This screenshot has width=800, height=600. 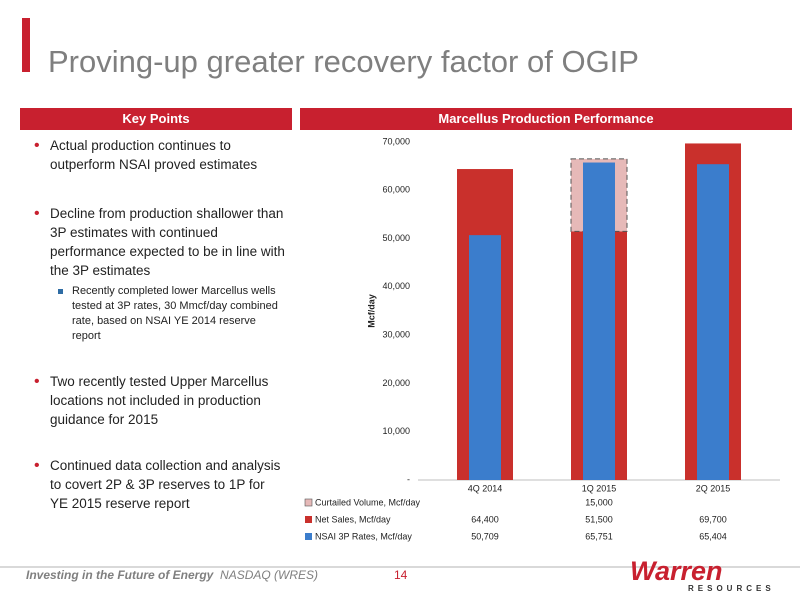 What do you see at coordinates (363, 536) in the screenshot?
I see `legend-label: NSAI 3P Rates, Mcf/day` at bounding box center [363, 536].